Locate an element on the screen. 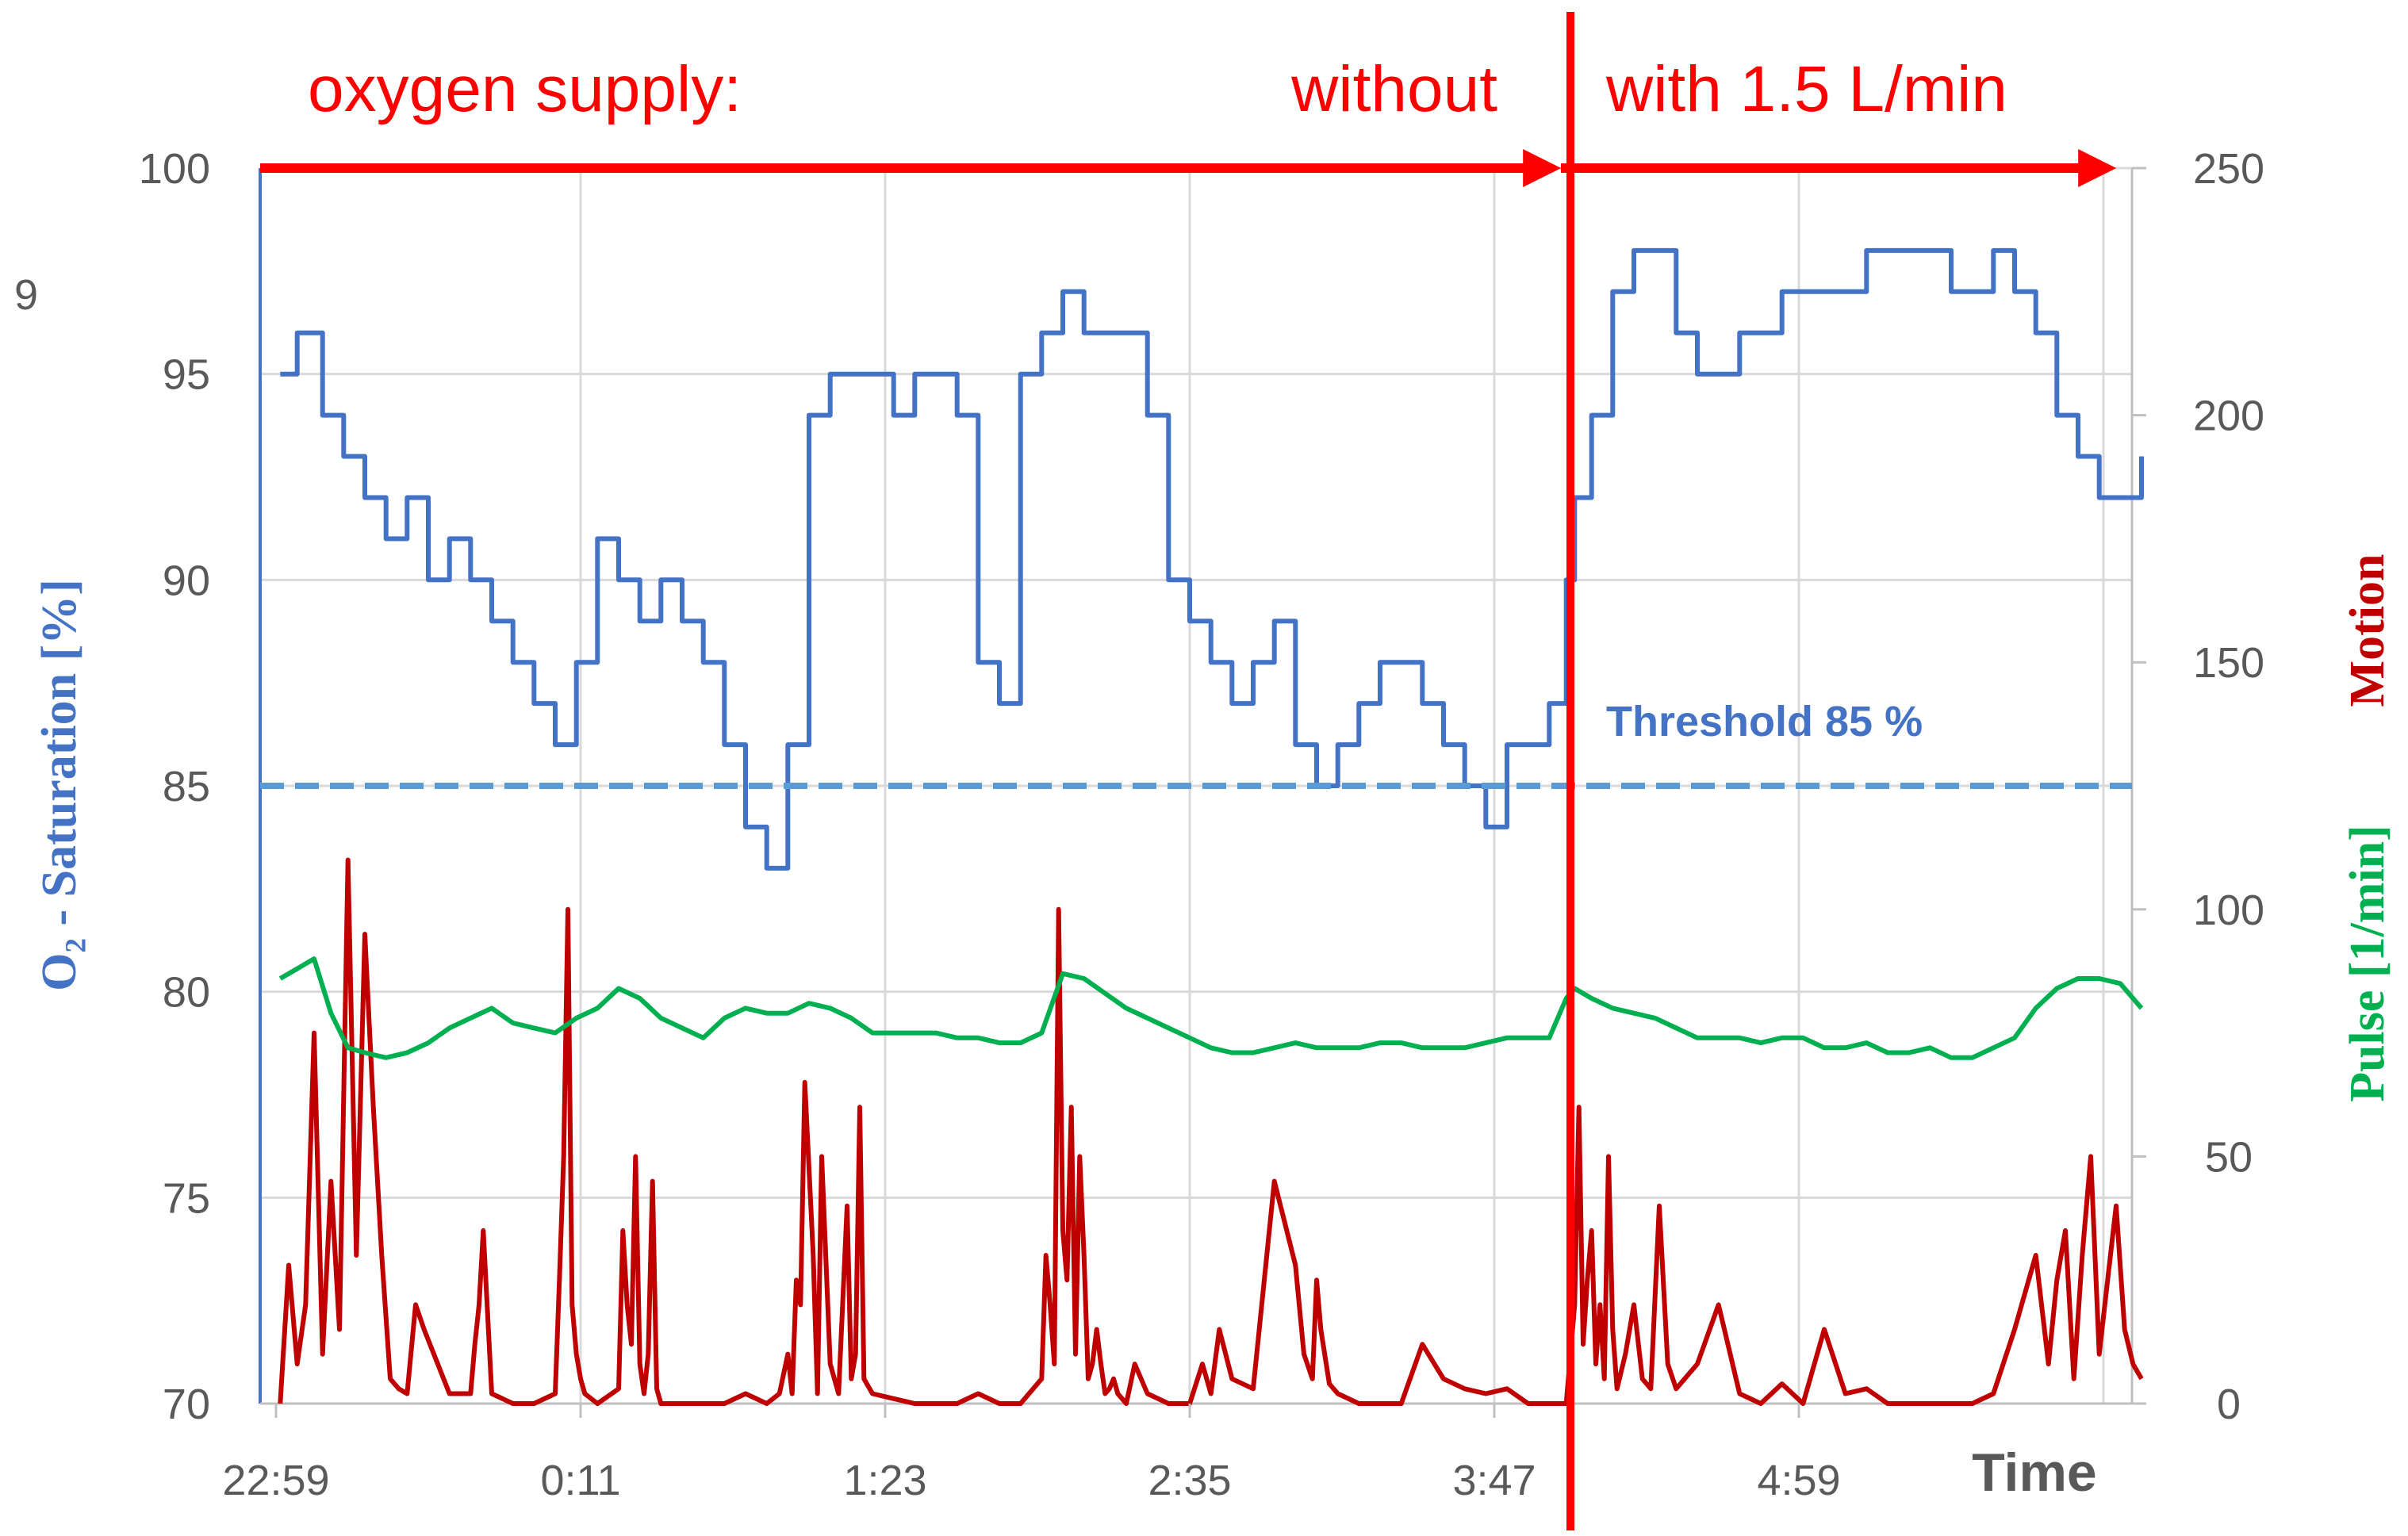 The width and height of the screenshot is (2408, 1536). right-tick-label: 50 is located at coordinates (2229, 1157).